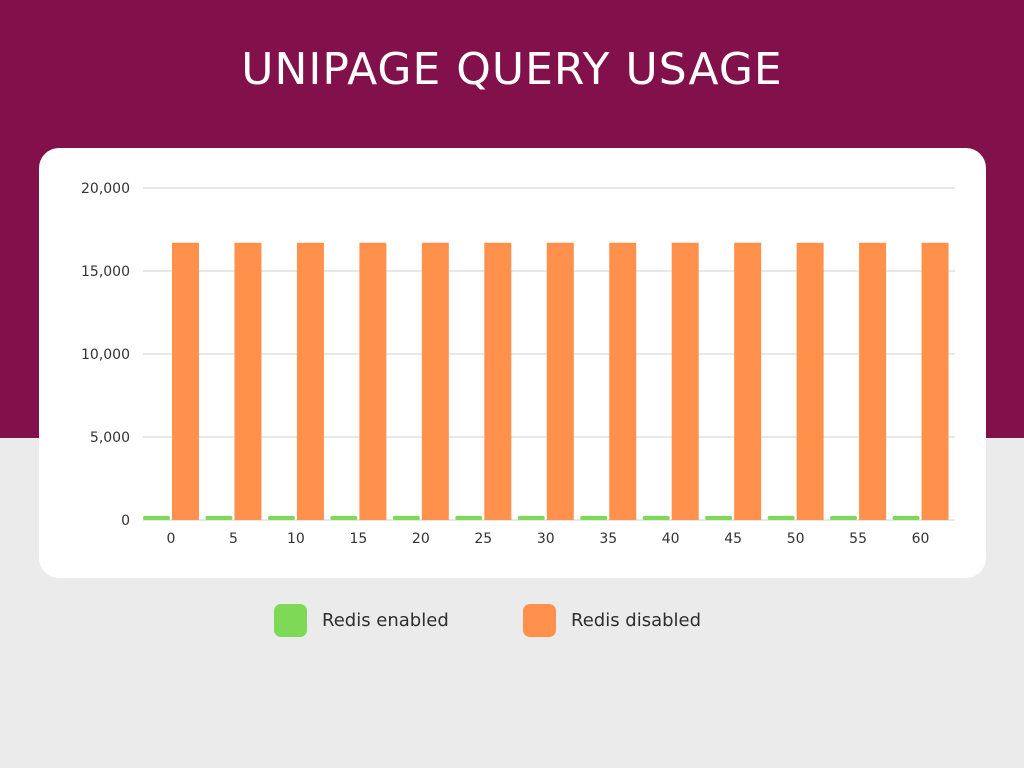  Describe the element at coordinates (858, 539) in the screenshot. I see `x-tick-label: 55` at that location.